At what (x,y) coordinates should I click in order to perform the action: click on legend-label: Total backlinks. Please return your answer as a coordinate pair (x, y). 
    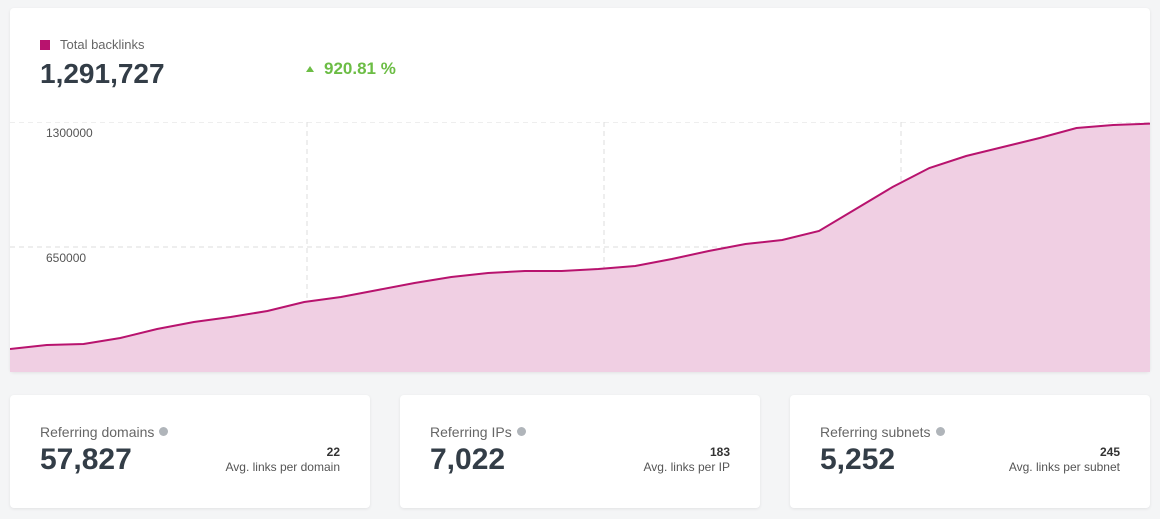
    Looking at the image, I should click on (102, 44).